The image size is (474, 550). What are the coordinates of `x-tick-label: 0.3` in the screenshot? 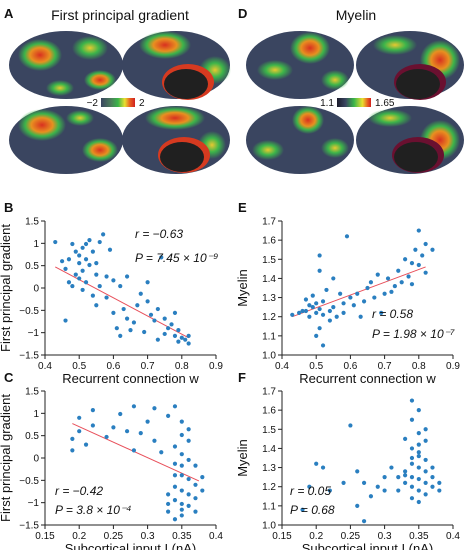 It's located at (148, 536).